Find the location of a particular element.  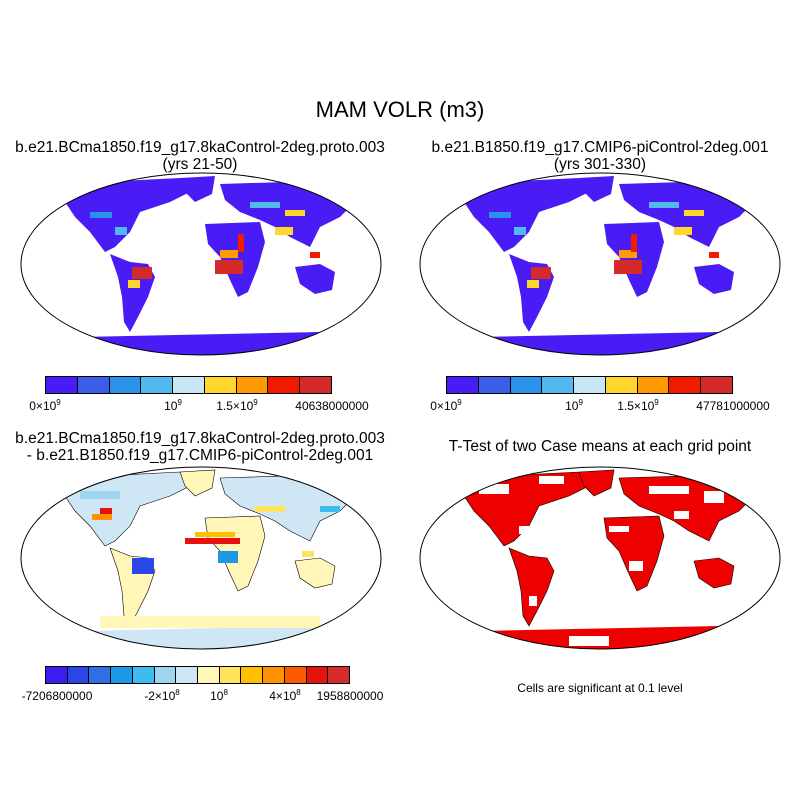

map-ttest-significance is located at coordinates (600, 558).